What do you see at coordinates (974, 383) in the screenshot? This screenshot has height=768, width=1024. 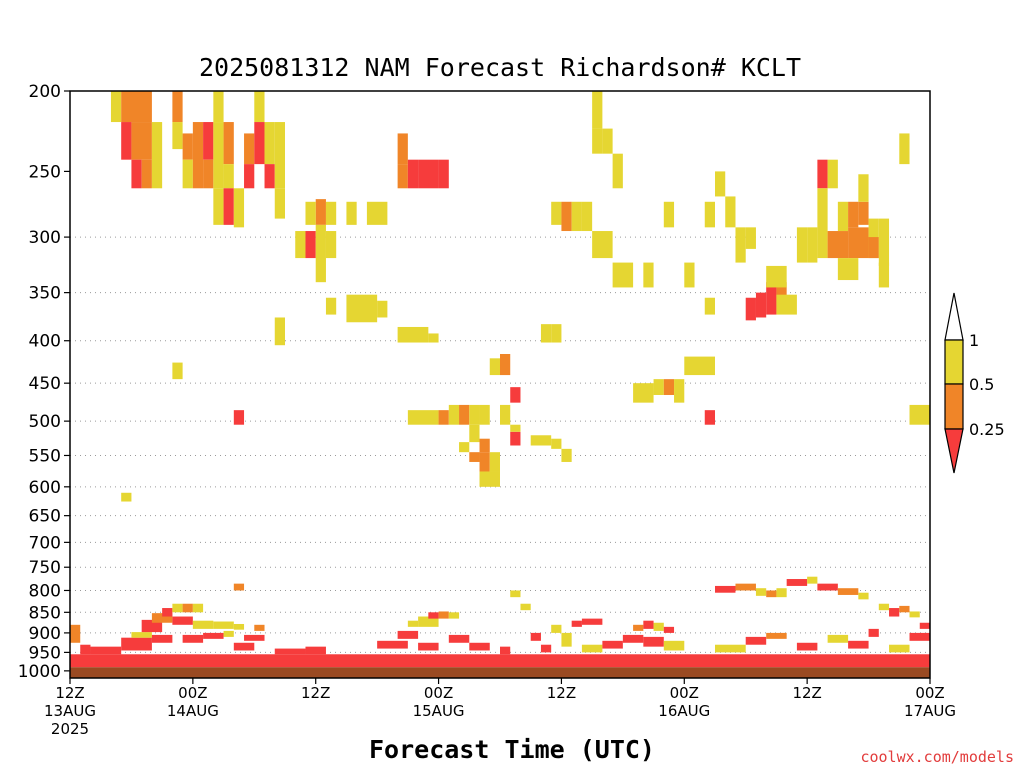 I see `color-legend: 1 0.5 0.25` at bounding box center [974, 383].